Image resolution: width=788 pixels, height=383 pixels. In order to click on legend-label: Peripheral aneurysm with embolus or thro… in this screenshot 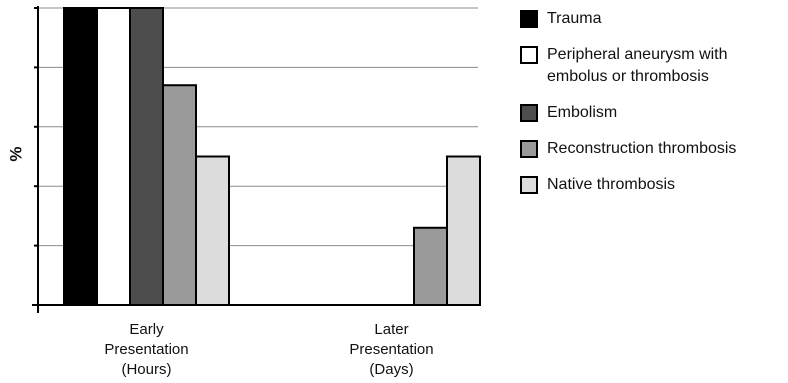, I will do `click(637, 65)`.